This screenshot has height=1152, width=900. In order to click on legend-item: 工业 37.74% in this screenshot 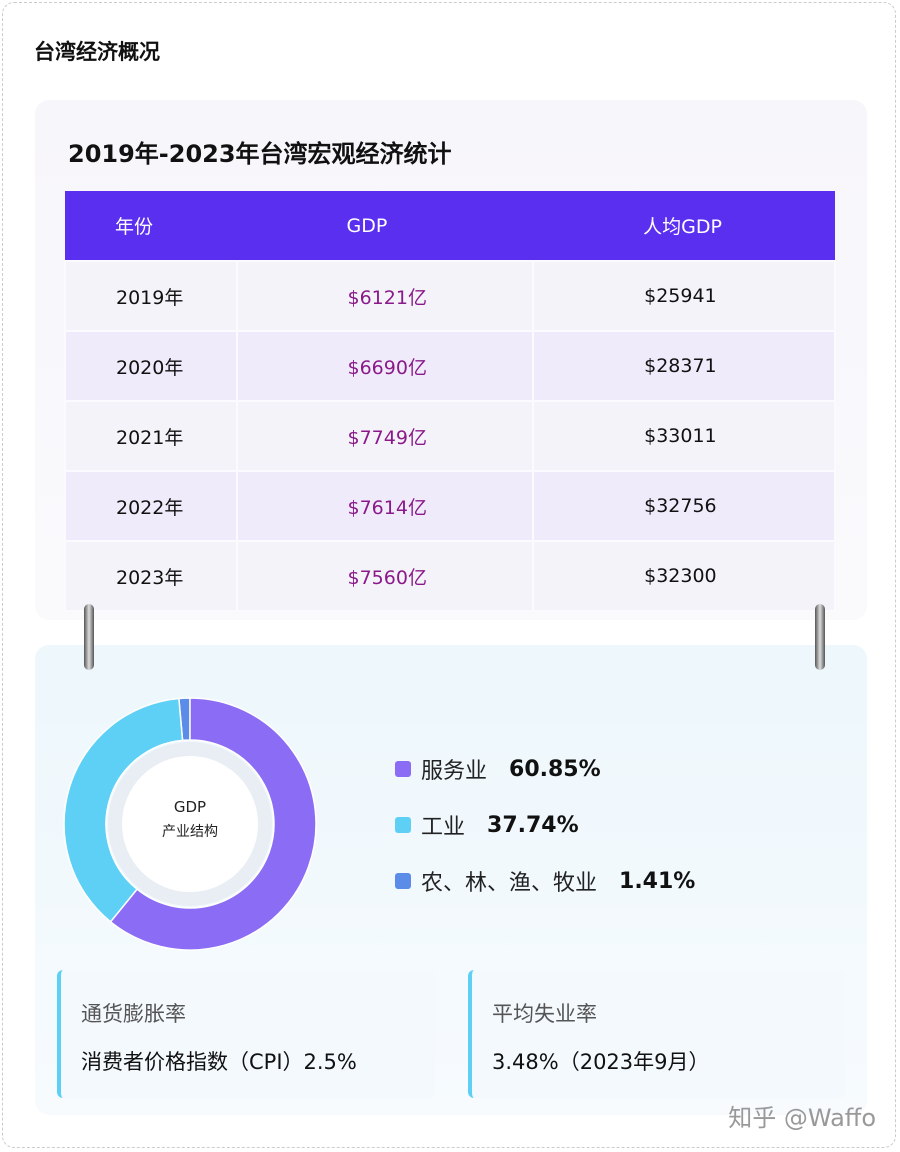, I will do `click(487, 825)`.